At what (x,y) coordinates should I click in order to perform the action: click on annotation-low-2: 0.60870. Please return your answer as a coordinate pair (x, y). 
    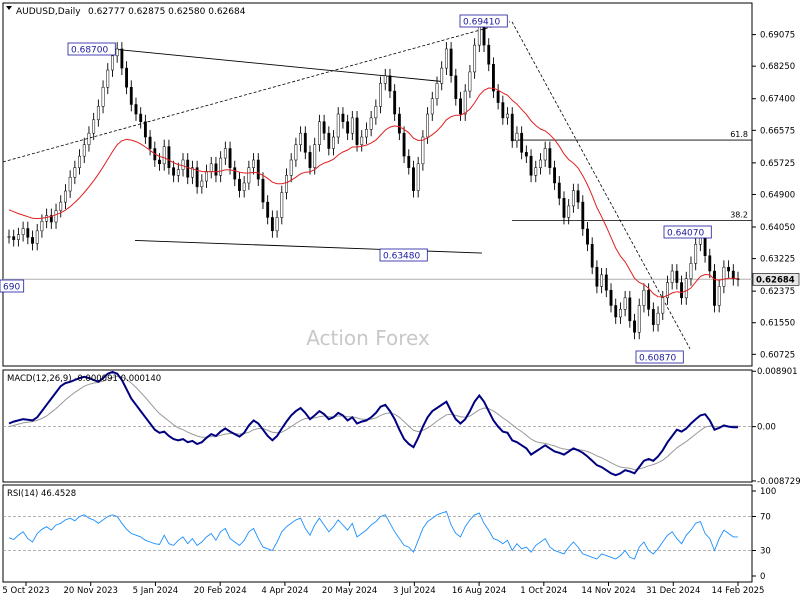
    Looking at the image, I should click on (657, 359).